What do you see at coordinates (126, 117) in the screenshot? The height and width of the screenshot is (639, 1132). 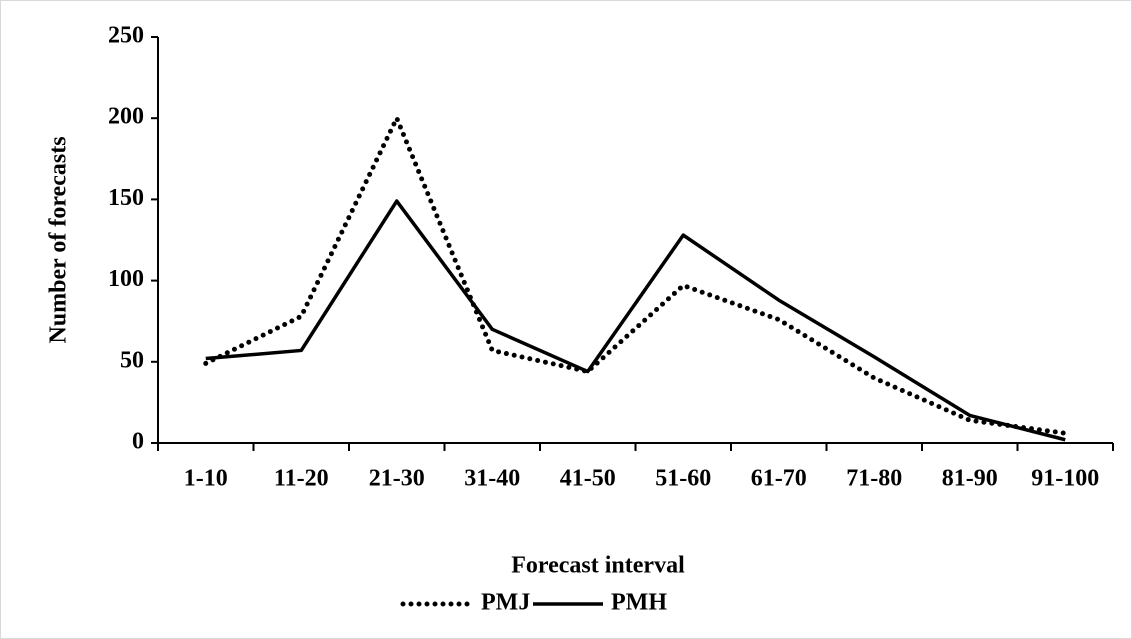 I see `y-tick-label: 200` at bounding box center [126, 117].